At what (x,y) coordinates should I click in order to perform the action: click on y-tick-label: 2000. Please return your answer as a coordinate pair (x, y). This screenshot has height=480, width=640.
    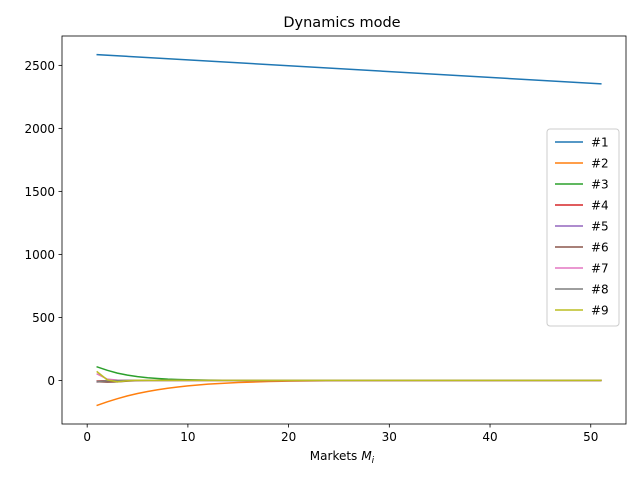
    Looking at the image, I should click on (39, 129).